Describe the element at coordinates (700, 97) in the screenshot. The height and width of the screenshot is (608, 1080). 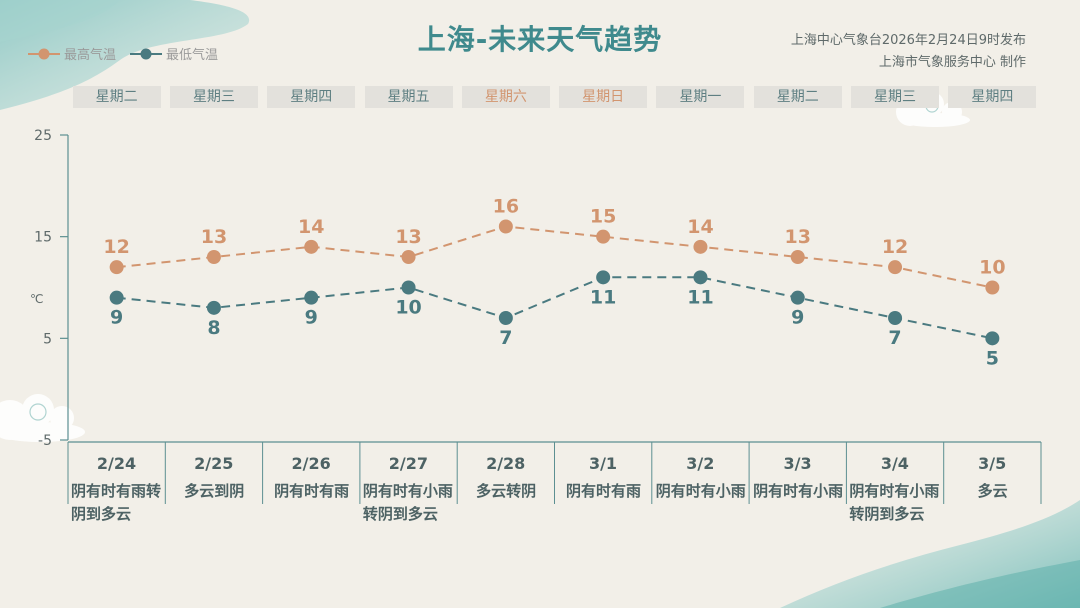
I see `weekday-tab: 星期一` at that location.